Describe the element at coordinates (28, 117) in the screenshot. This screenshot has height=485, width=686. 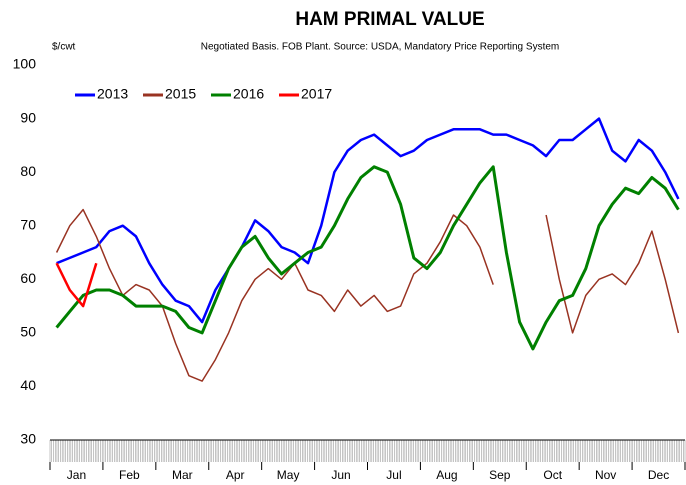
I see `y-tick-label: 90` at that location.